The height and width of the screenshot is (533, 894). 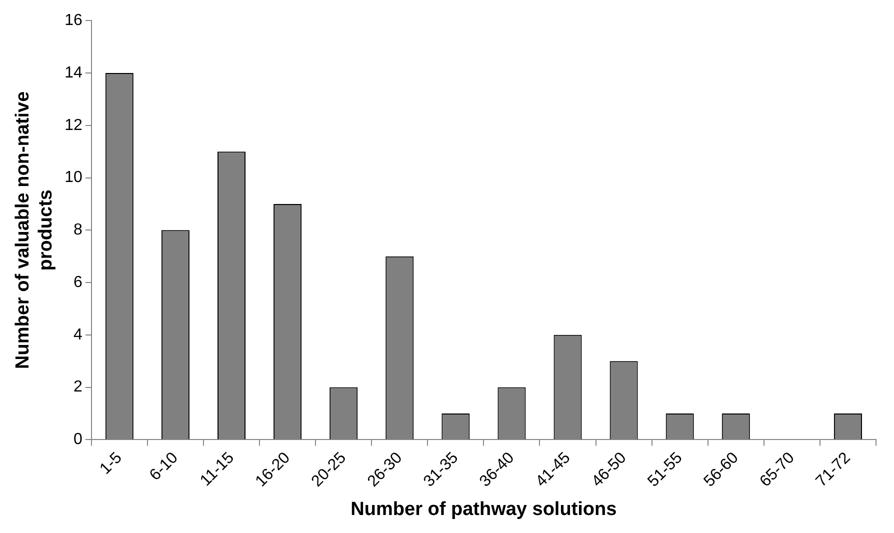 I want to click on y-tick-label: 10, so click(x=73, y=177).